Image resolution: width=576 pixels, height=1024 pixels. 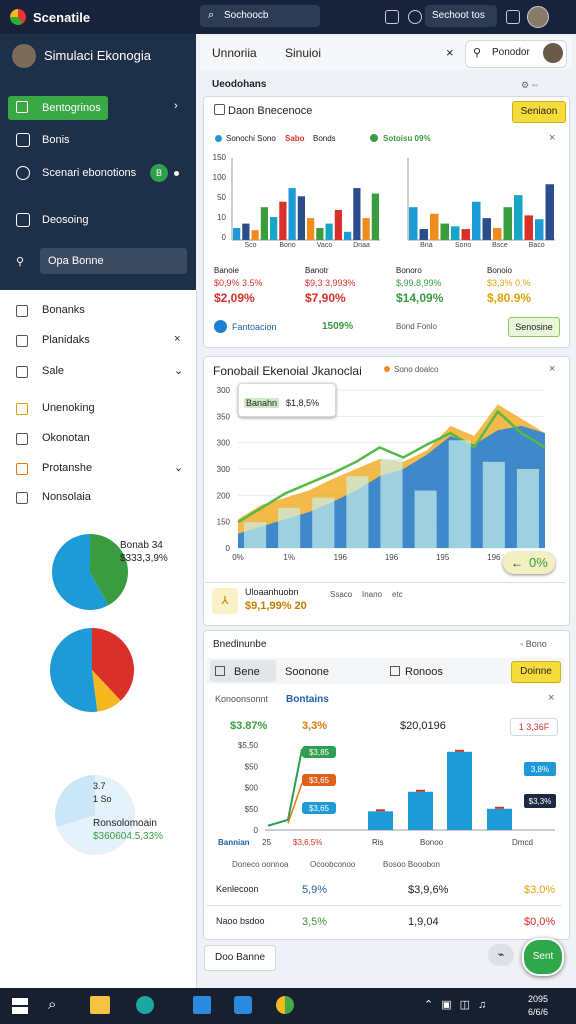 What do you see at coordinates (113, 261) in the screenshot?
I see `input` at bounding box center [113, 261].